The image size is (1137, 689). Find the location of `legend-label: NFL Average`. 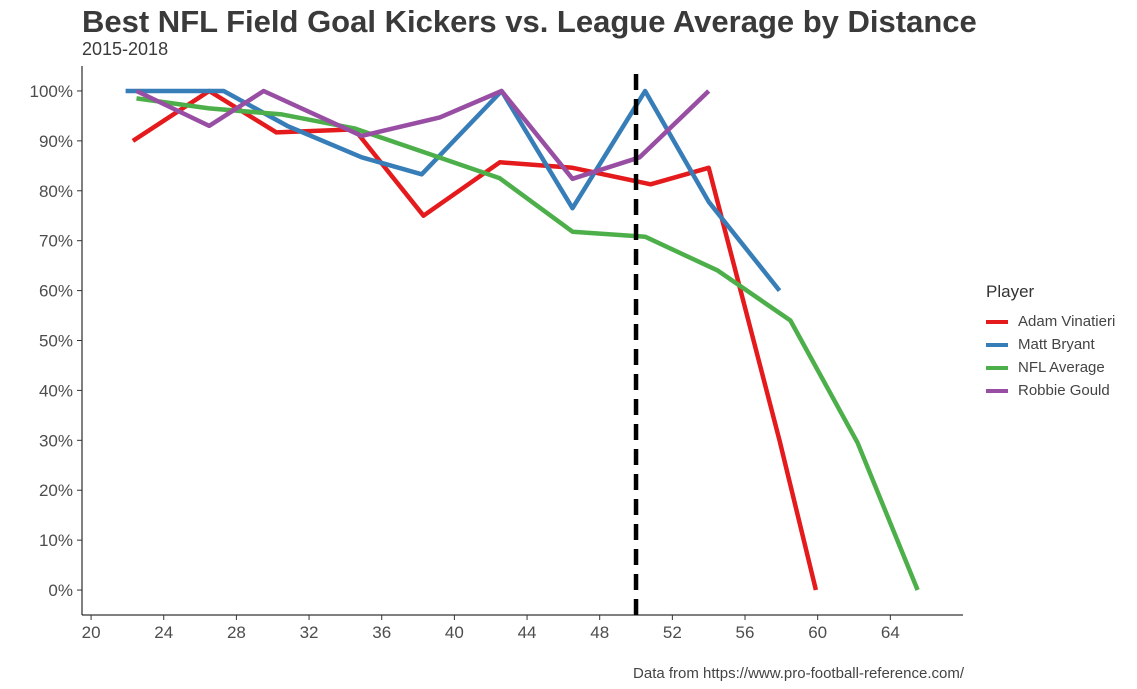

legend-label: NFL Average is located at coordinates (1061, 367).